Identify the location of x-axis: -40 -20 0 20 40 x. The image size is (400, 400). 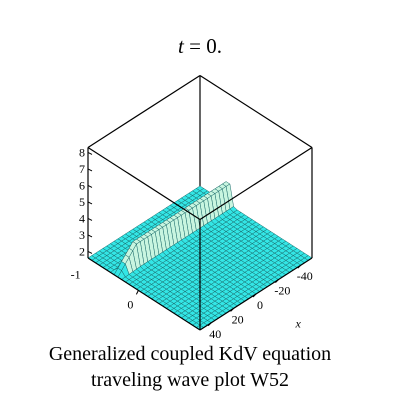
(260, 302).